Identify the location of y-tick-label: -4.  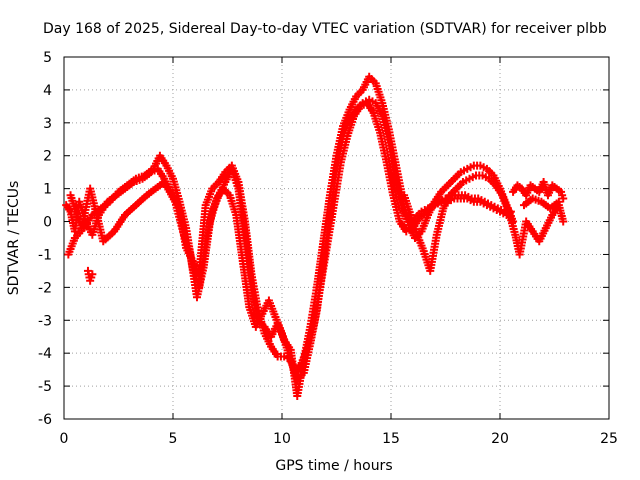
(45, 354).